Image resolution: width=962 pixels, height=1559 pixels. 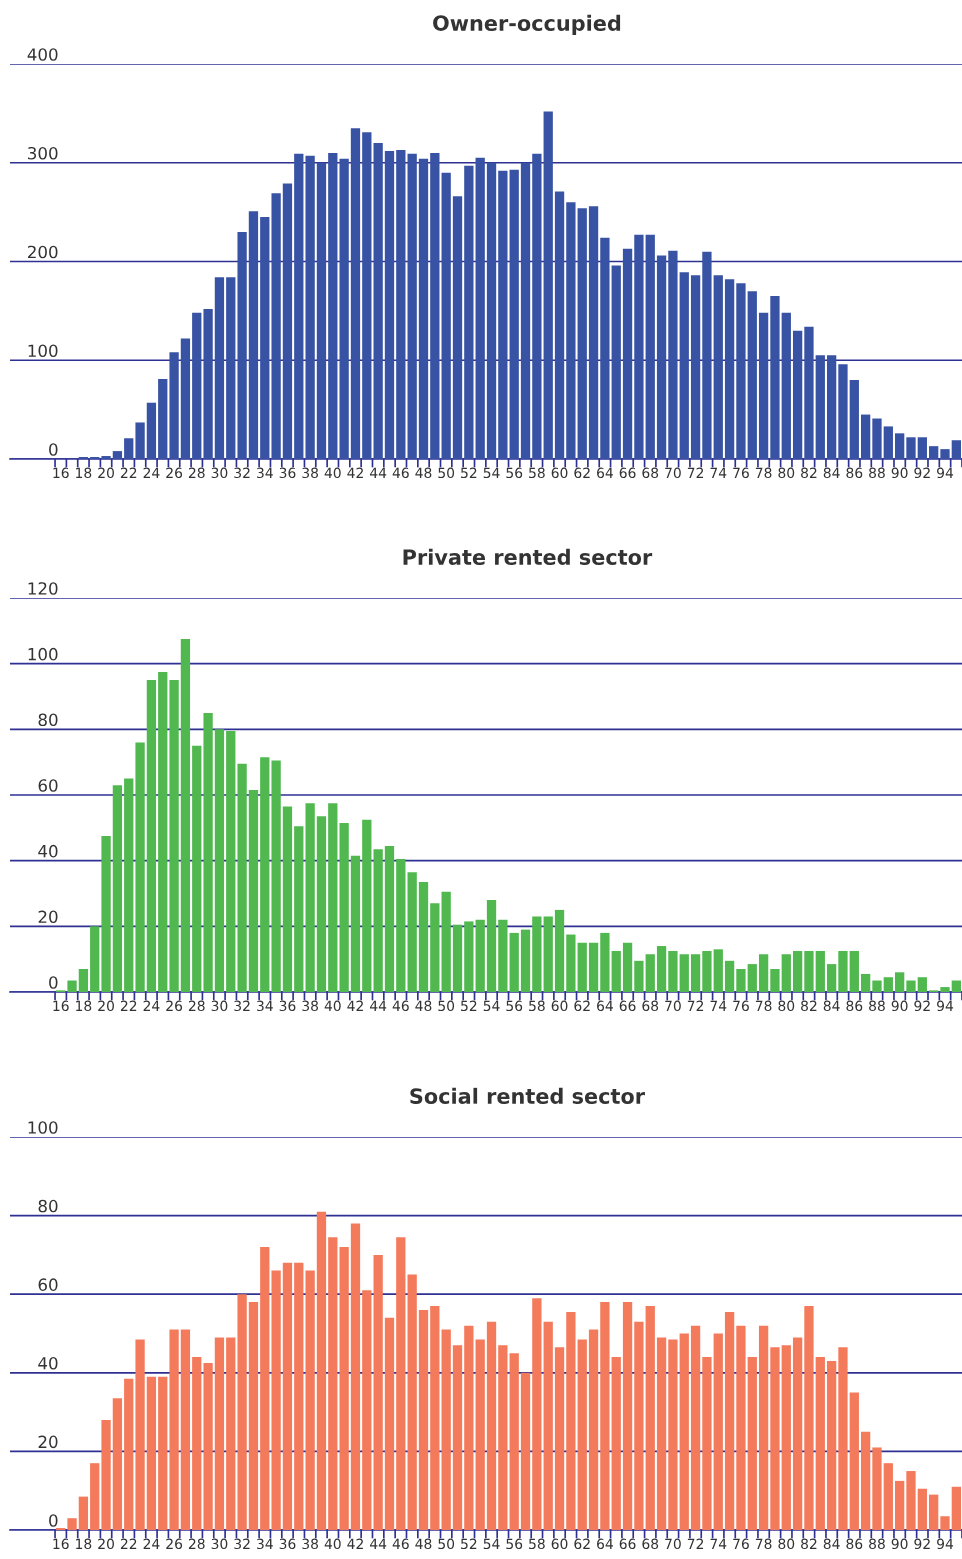 What do you see at coordinates (446, 473) in the screenshot?
I see `x-tick-label: 50` at bounding box center [446, 473].